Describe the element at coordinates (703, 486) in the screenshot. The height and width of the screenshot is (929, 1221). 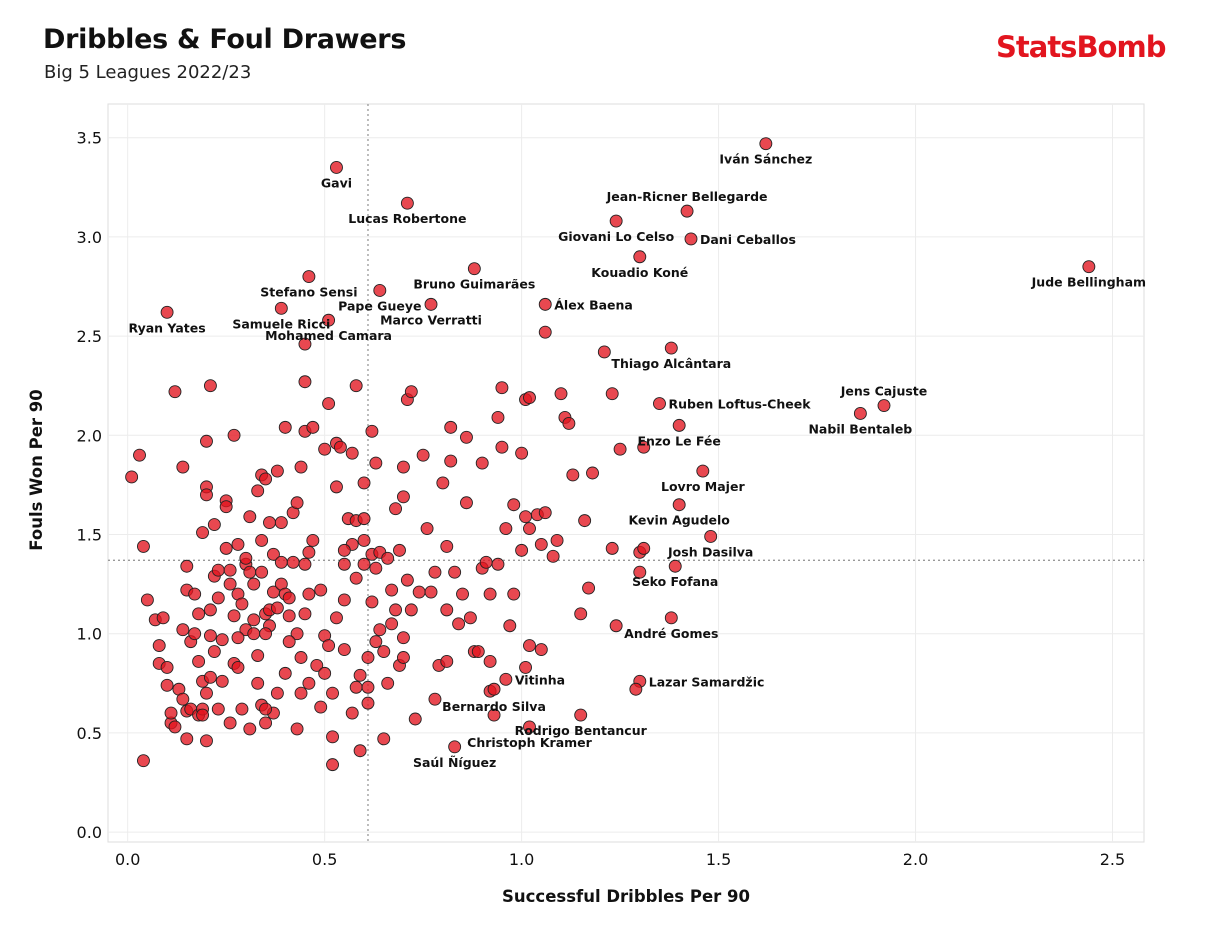
I see `point-label: Lovro Majer` at that location.